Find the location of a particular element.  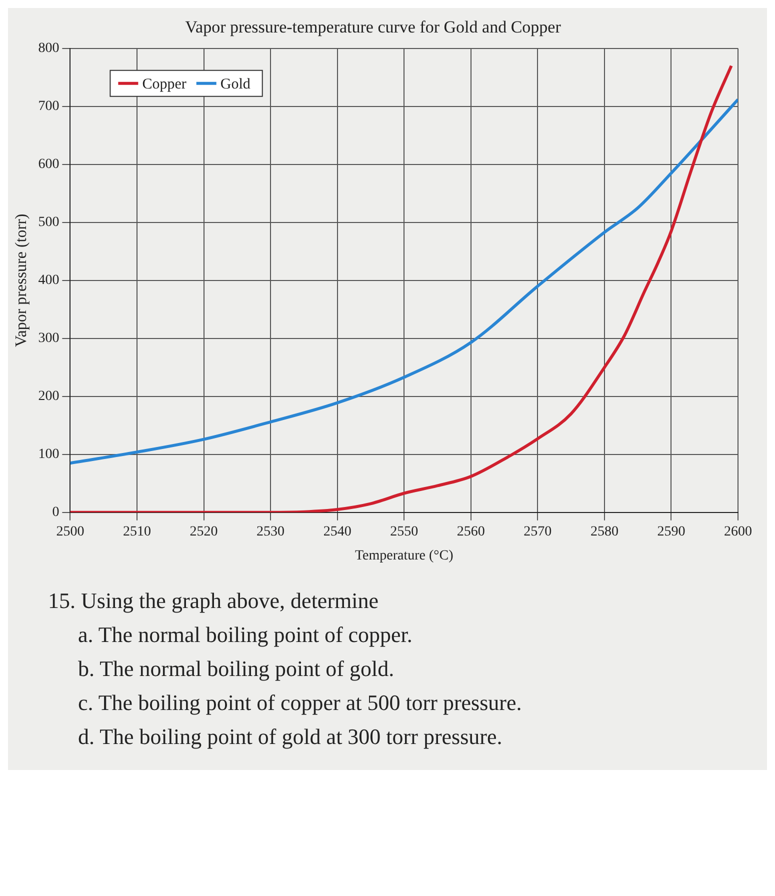

y-tick-label: 800 is located at coordinates (49, 48).